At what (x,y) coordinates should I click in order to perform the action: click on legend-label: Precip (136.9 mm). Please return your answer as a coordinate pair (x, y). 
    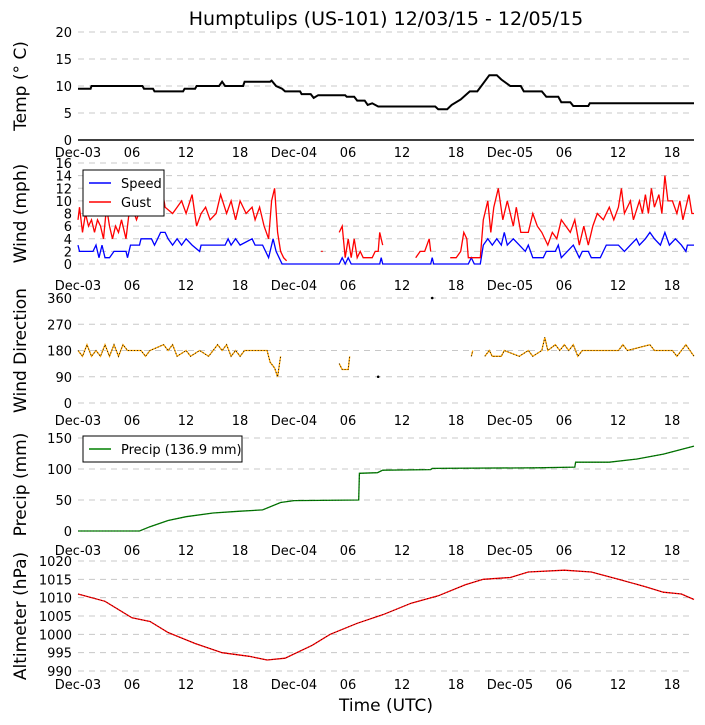
    Looking at the image, I should click on (181, 450).